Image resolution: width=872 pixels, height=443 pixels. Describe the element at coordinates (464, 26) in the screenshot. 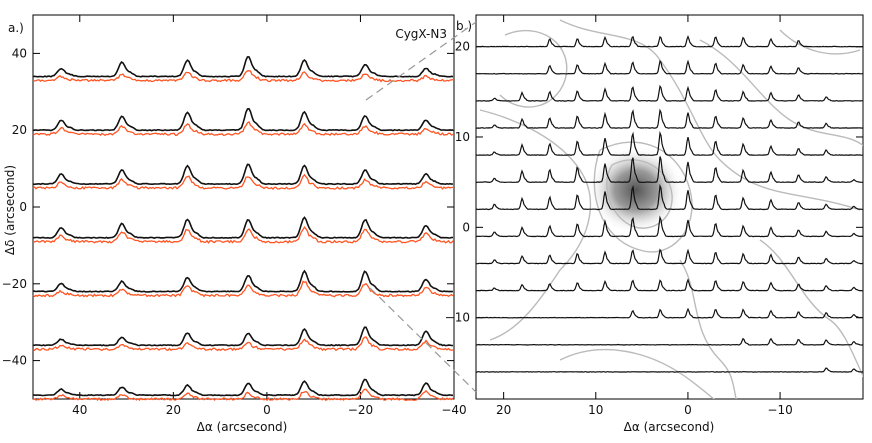

I see `panel-b-label: b.)` at that location.